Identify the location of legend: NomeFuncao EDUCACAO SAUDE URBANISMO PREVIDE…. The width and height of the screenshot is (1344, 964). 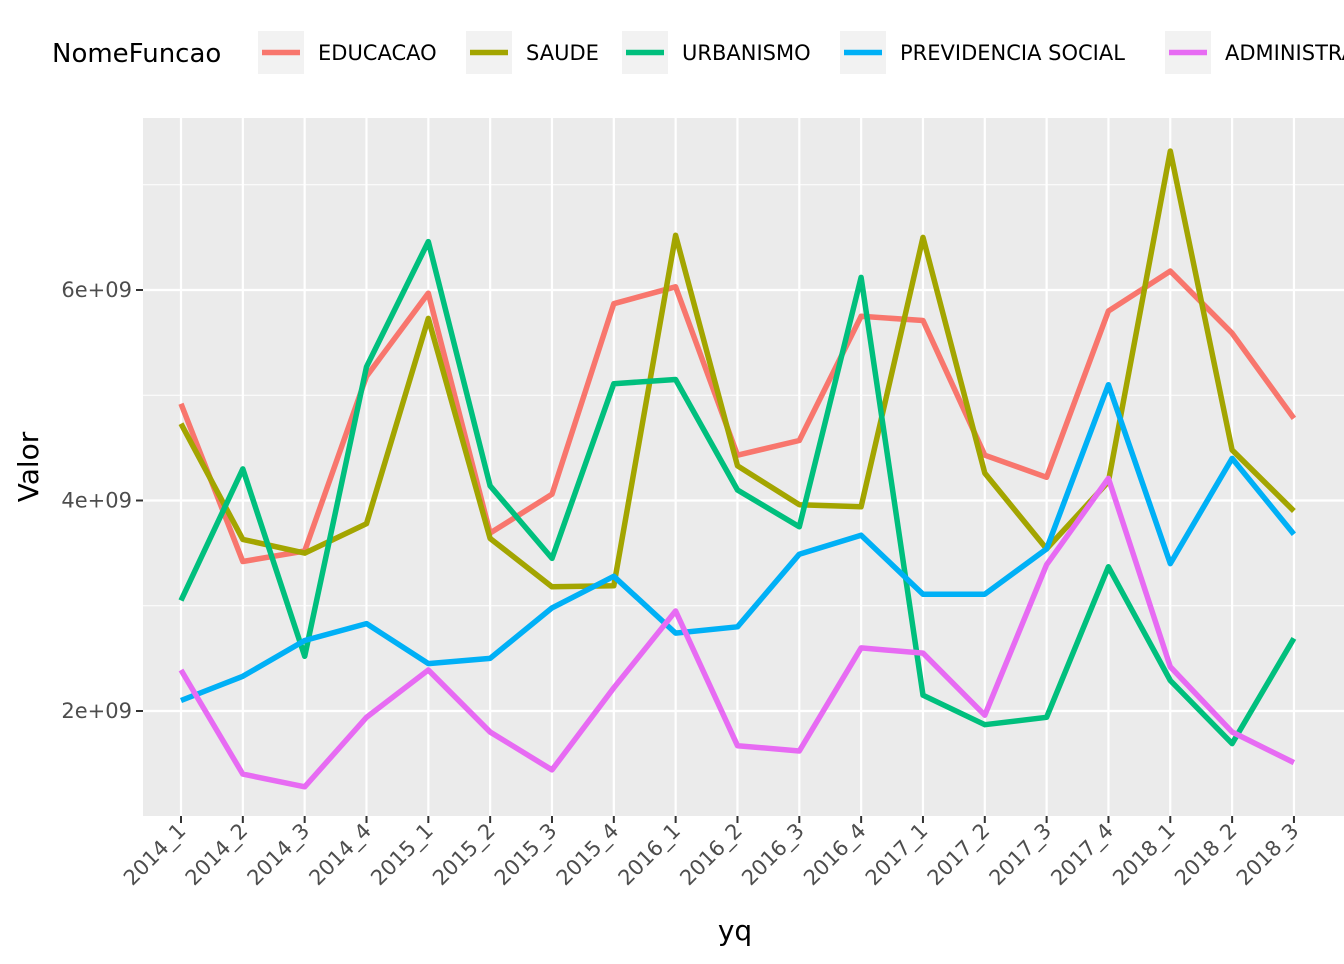
(698, 52).